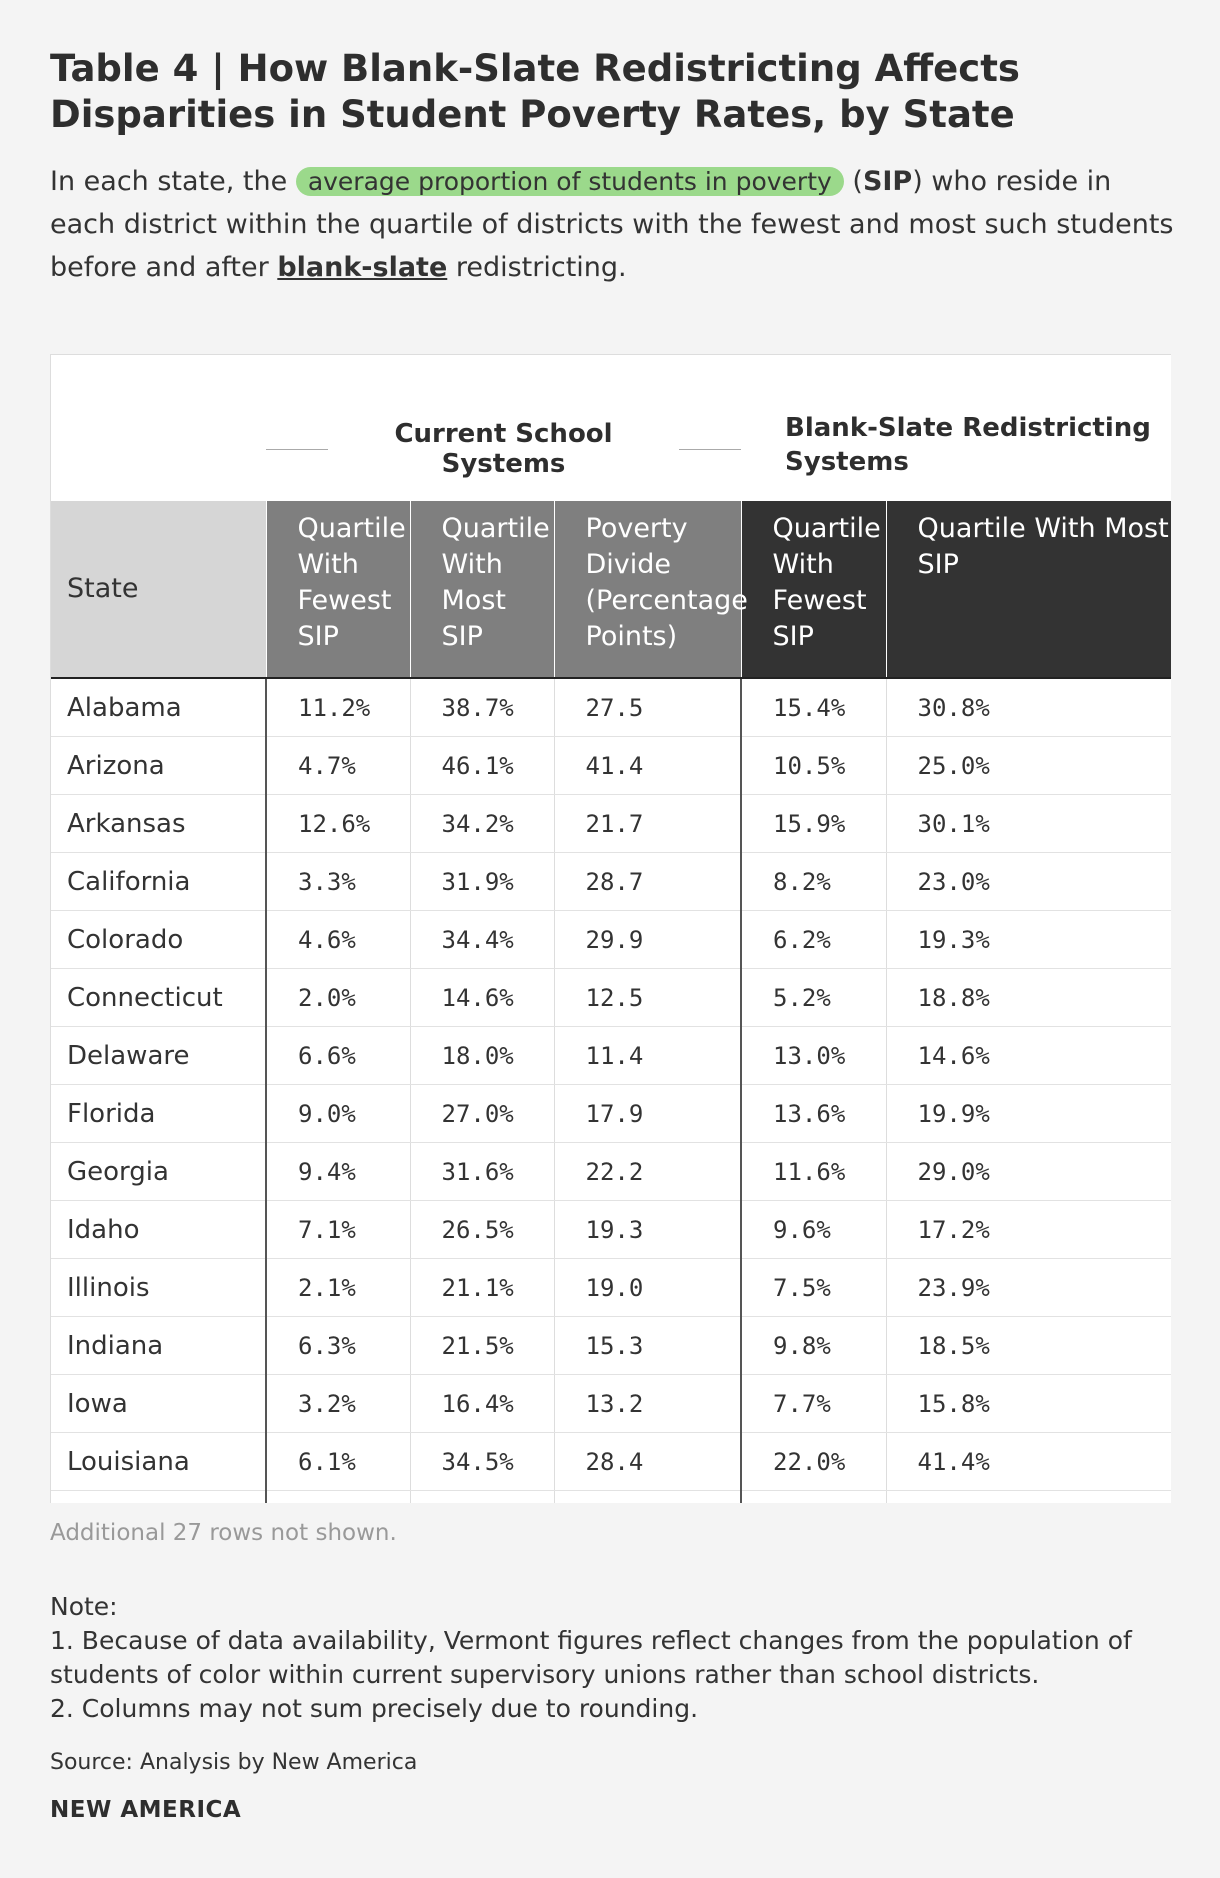  Describe the element at coordinates (84, 1606) in the screenshot. I see `note-label: Note:` at that location.